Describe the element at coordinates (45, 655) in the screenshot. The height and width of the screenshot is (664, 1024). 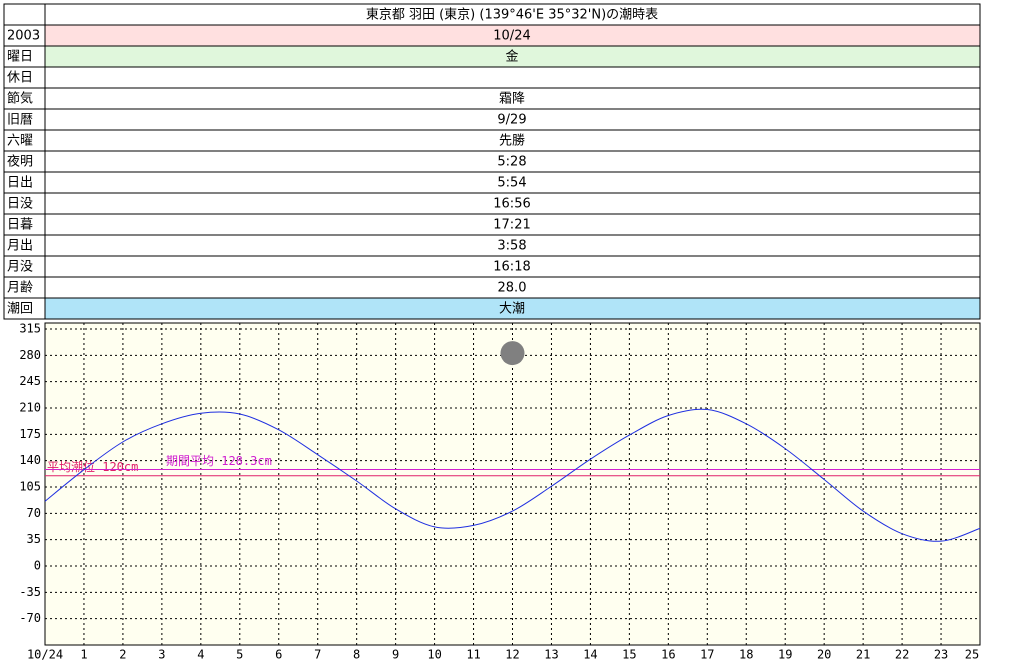
I see `x-tick-label: 10/24` at that location.